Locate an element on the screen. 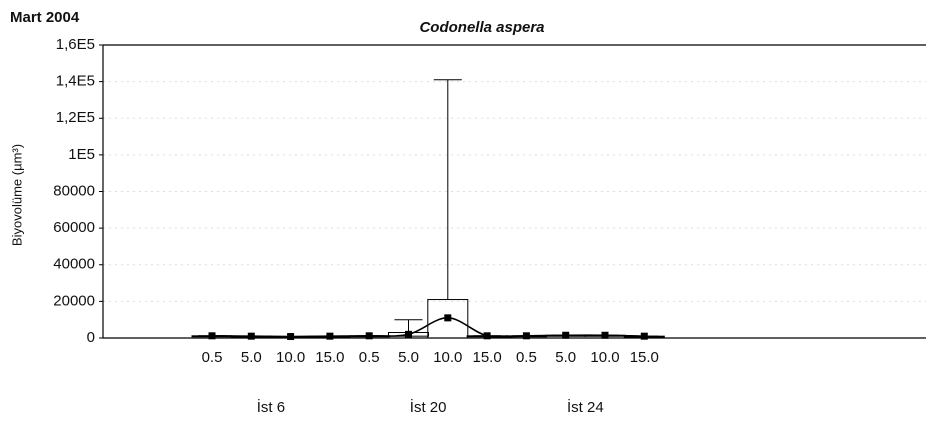 Image resolution: width=928 pixels, height=423 pixels. group-label: İst 24 is located at coordinates (585, 407).